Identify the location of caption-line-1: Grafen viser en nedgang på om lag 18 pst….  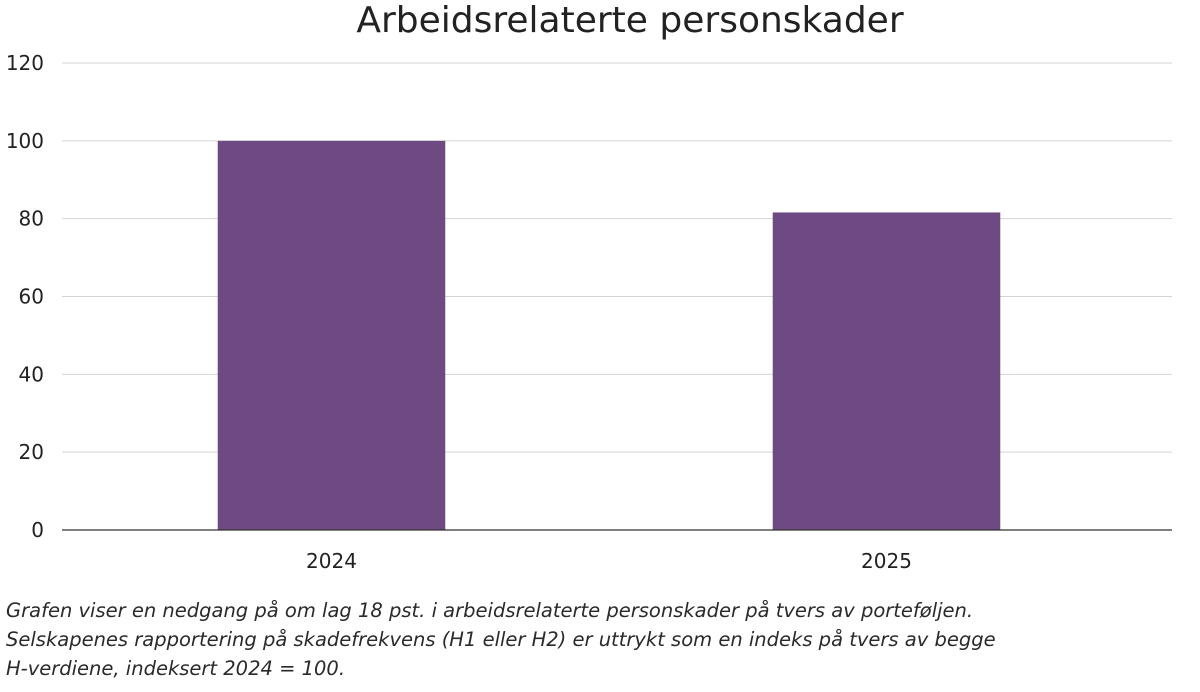
(490, 610).